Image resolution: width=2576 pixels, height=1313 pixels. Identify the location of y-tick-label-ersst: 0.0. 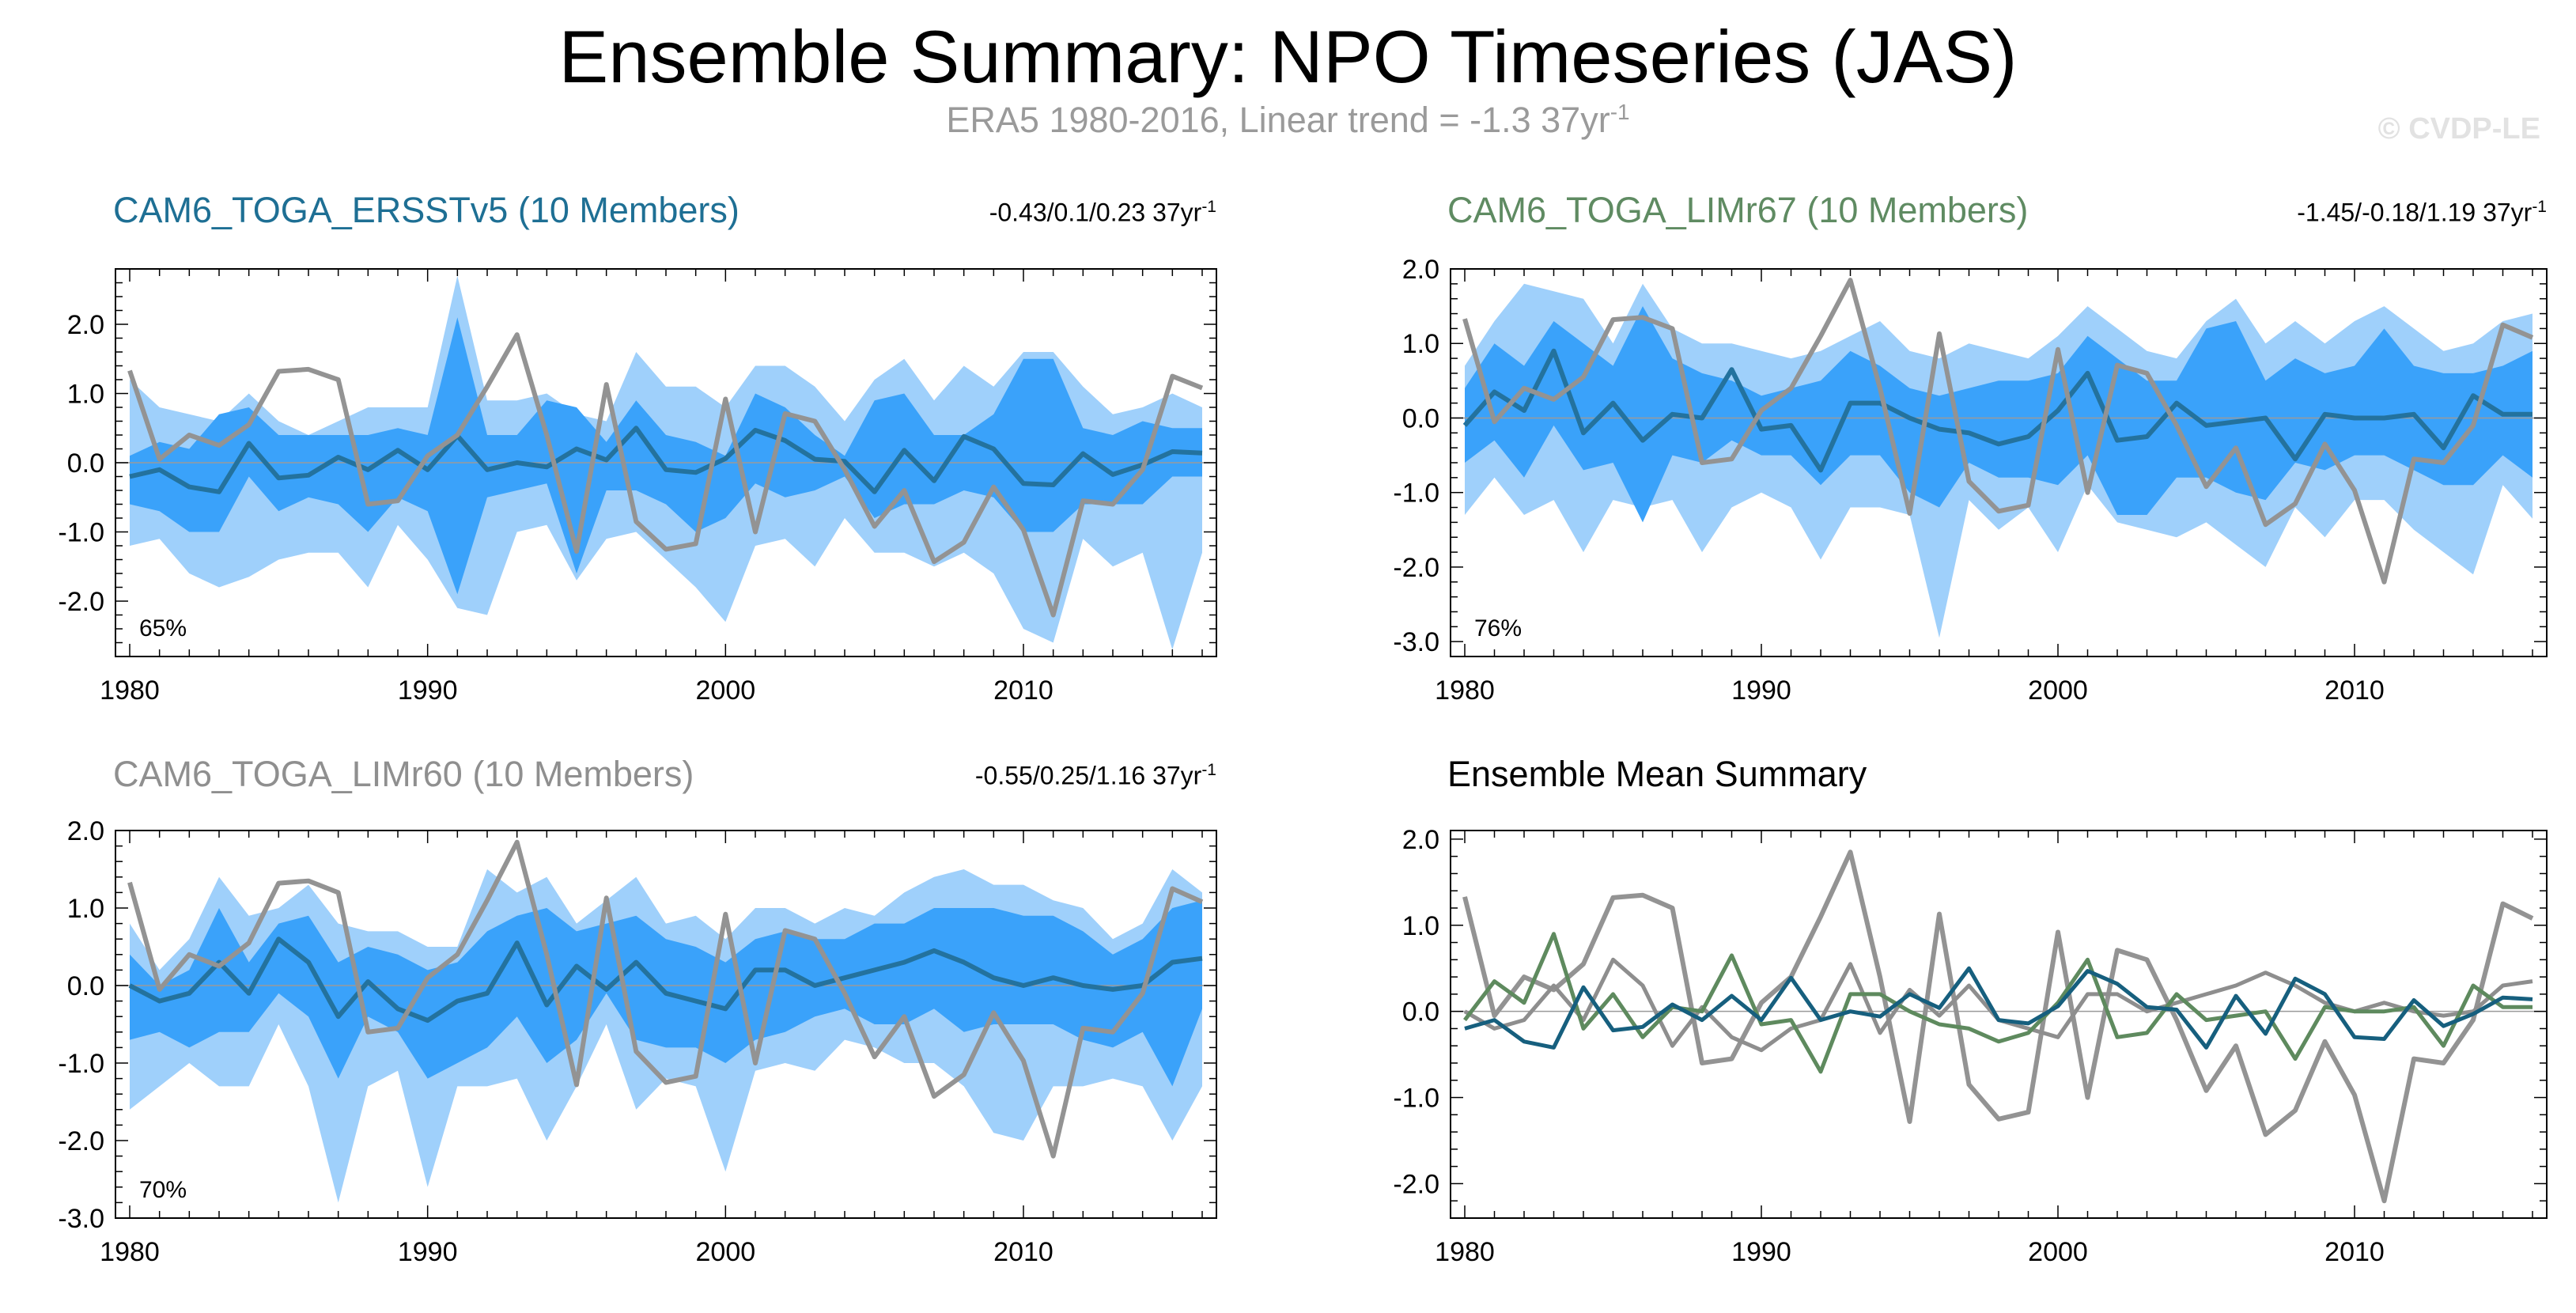
(86, 463).